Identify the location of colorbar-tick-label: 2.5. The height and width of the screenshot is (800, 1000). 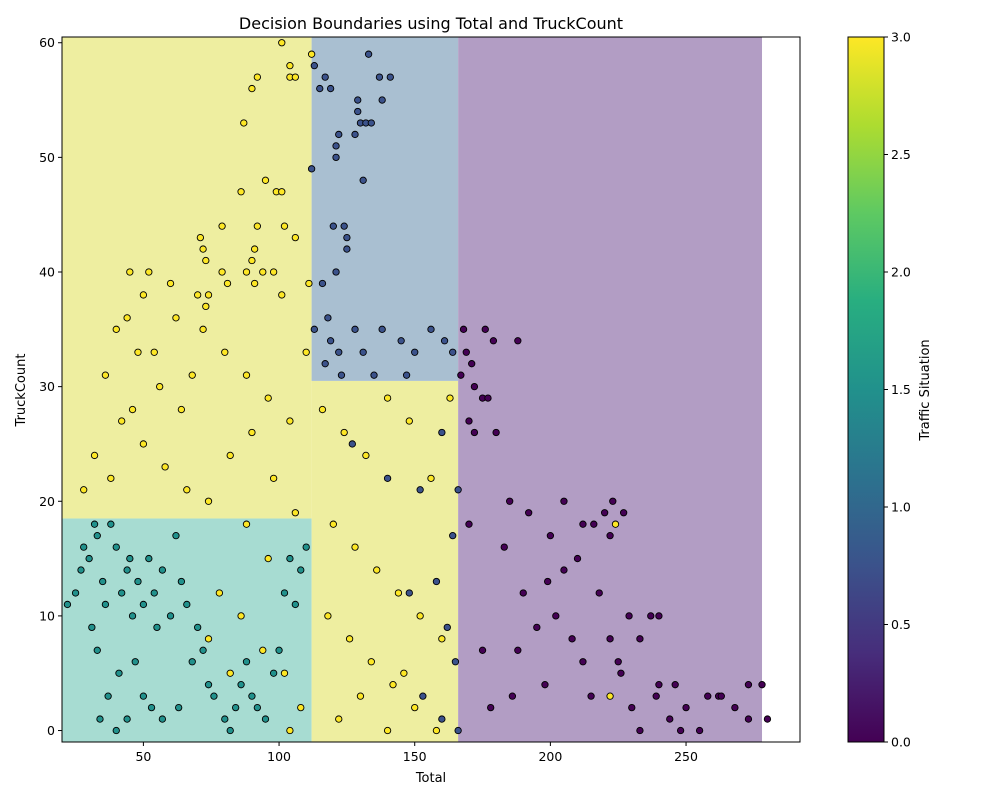
(901, 154).